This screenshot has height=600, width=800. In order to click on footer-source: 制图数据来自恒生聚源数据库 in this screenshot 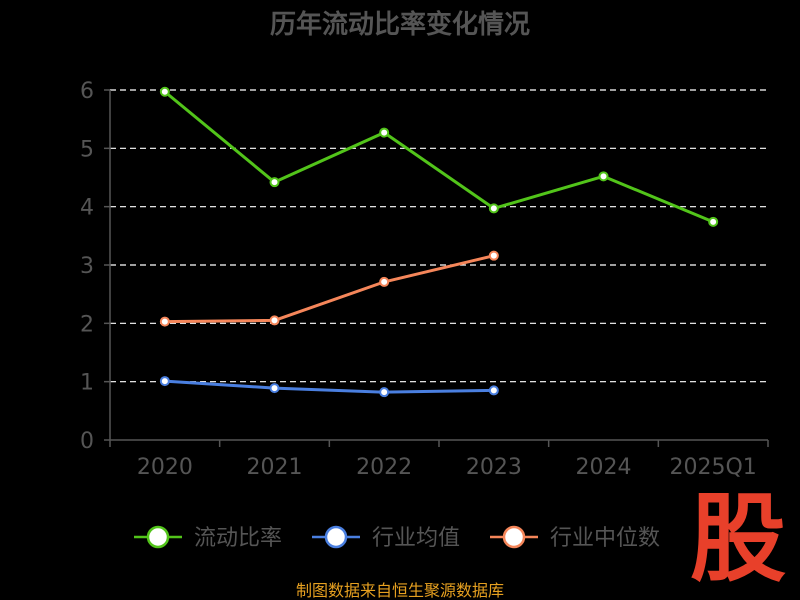, I will do `click(400, 590)`.